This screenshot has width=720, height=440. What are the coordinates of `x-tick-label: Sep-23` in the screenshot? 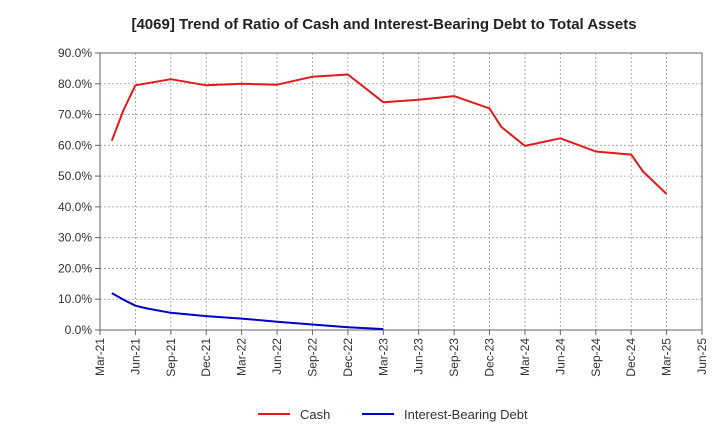 It's located at (454, 357).